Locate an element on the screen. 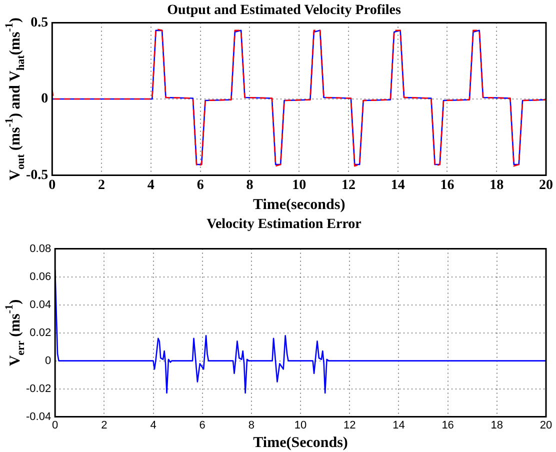 The width and height of the screenshot is (556, 452). y-tick-label: -0.02 is located at coordinates (39, 388).